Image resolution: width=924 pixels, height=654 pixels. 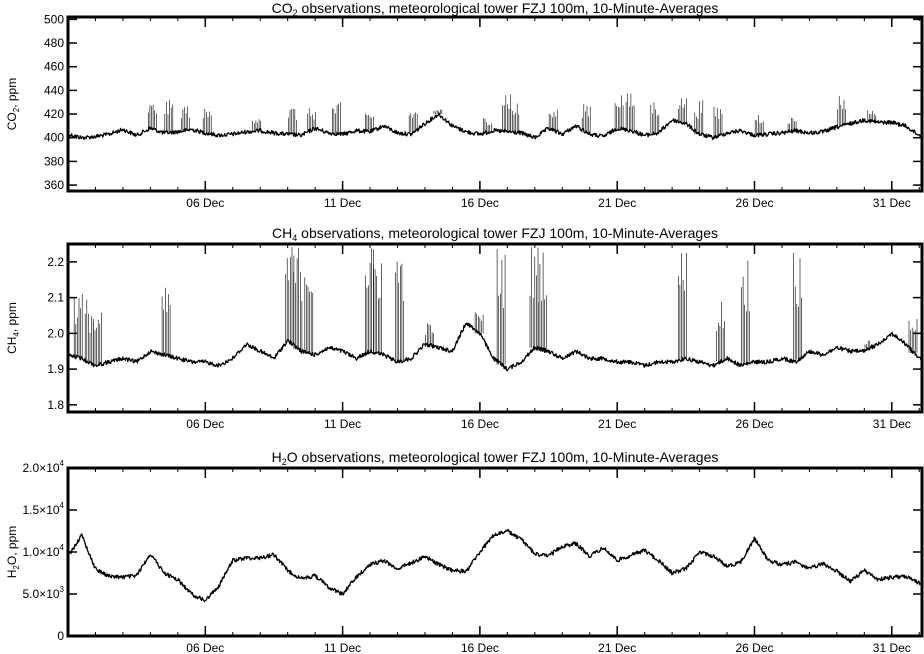 I want to click on ch4-y-tick-label: 2.1, so click(x=55, y=298).